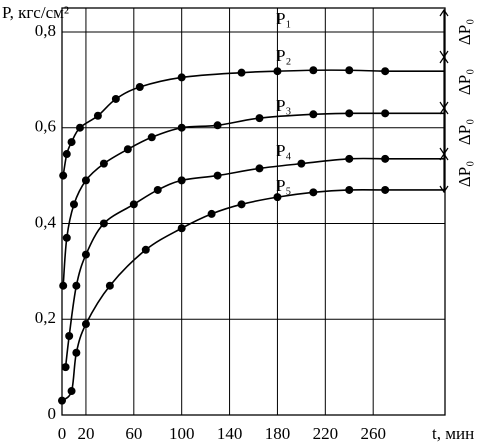  Describe the element at coordinates (283, 185) in the screenshot. I see `series-label: P₅` at that location.